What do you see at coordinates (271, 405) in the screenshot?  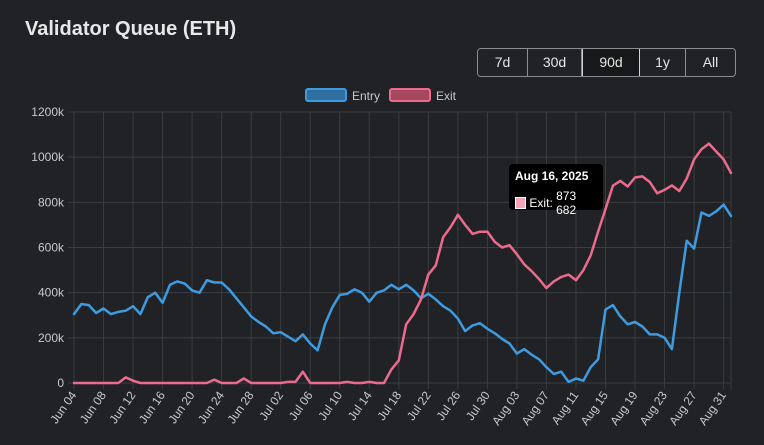 I see `x-tick-label: Jul 02` at bounding box center [271, 405].